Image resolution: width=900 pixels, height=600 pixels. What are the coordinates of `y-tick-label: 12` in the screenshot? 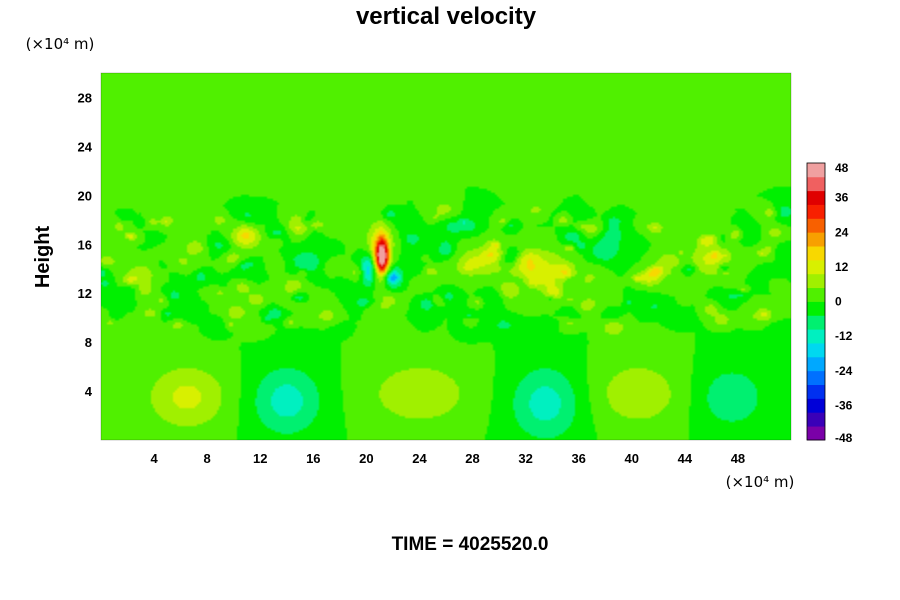 It's located at (85, 293).